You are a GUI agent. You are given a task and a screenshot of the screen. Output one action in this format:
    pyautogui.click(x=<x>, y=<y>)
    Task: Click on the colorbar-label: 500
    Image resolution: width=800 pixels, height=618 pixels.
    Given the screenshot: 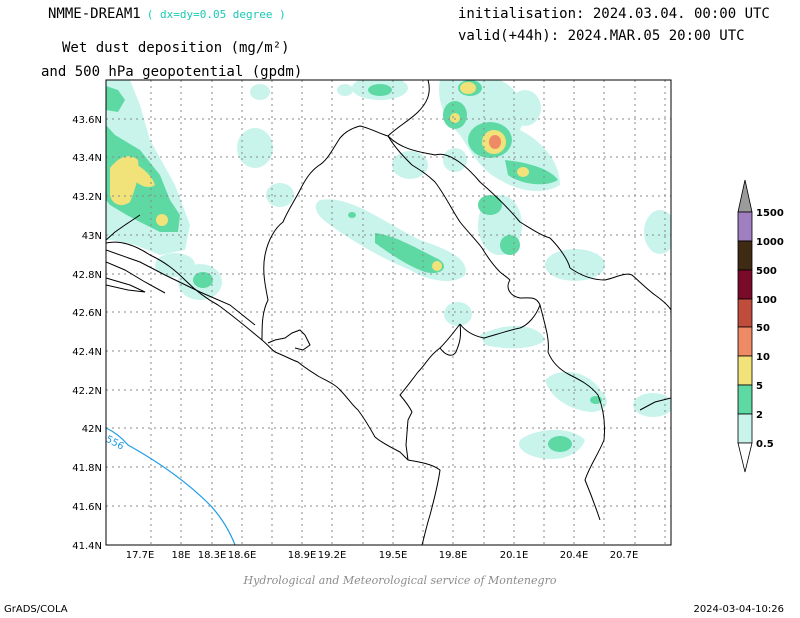 What is the action you would take?
    pyautogui.click(x=766, y=271)
    